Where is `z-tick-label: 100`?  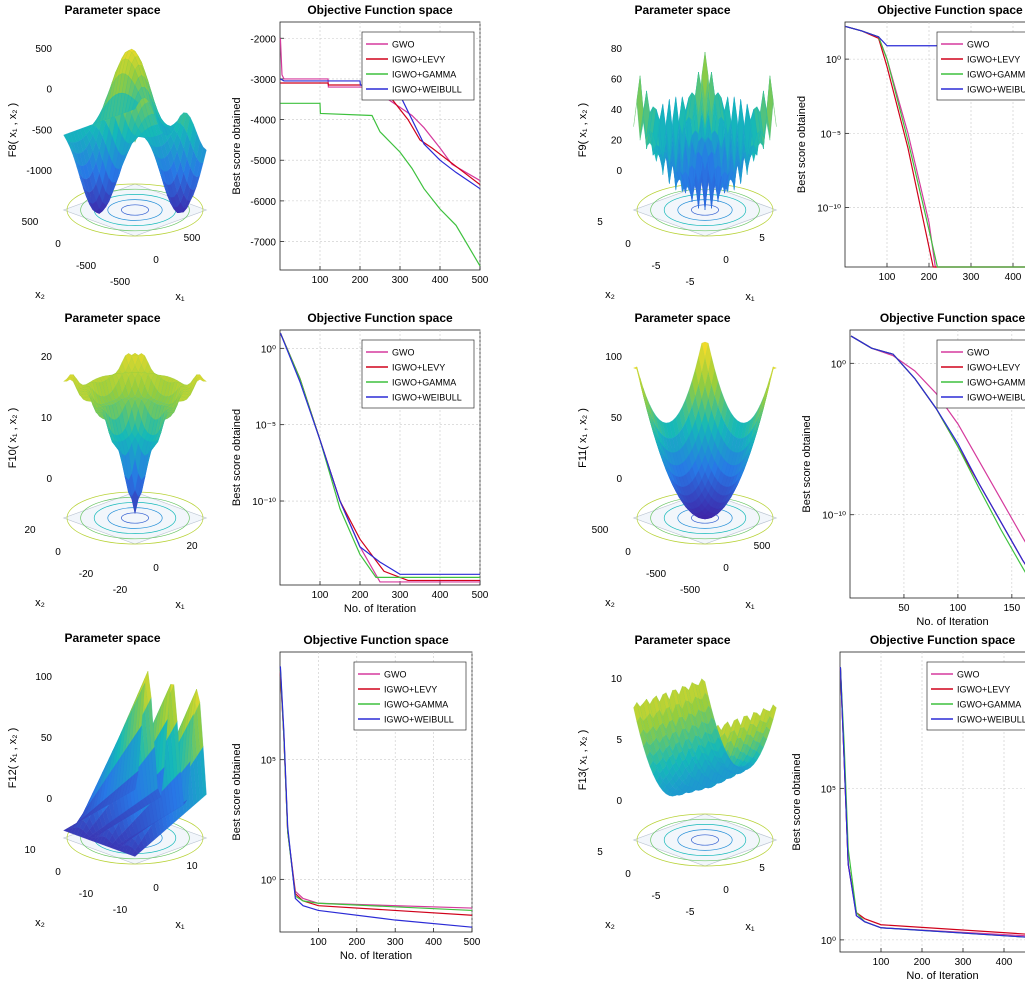 z-tick-label: 100 is located at coordinates (613, 357).